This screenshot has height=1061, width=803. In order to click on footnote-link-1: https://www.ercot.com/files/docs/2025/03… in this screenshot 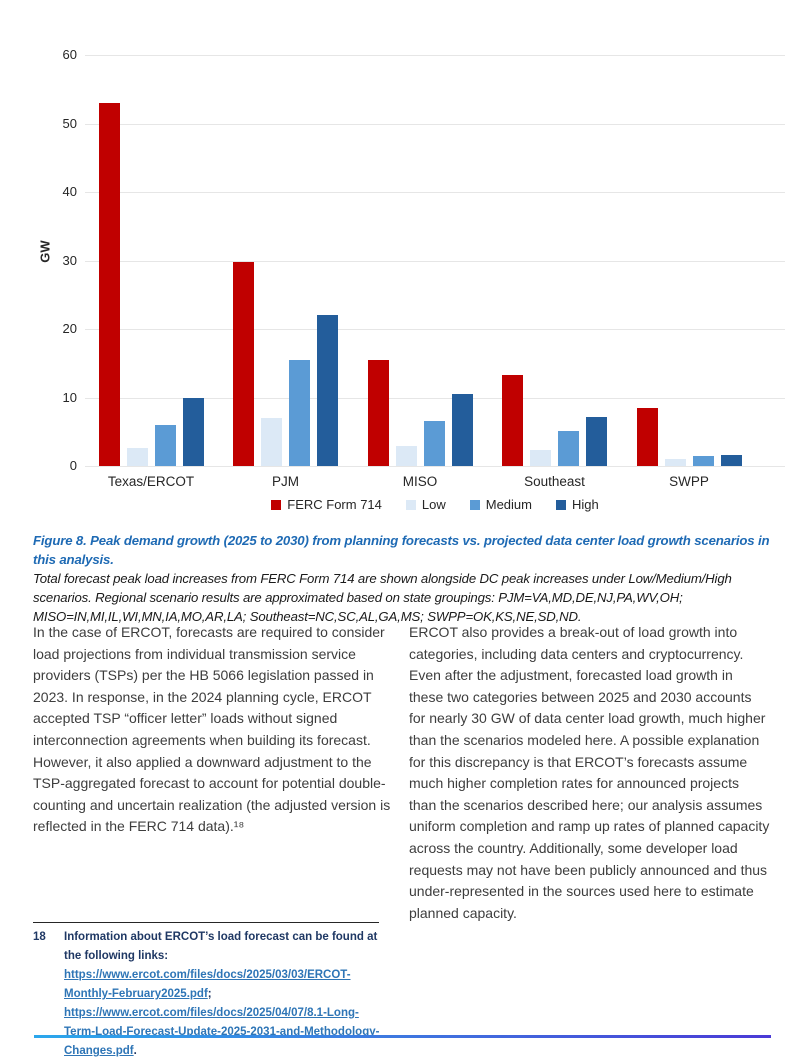, I will do `click(207, 984)`.